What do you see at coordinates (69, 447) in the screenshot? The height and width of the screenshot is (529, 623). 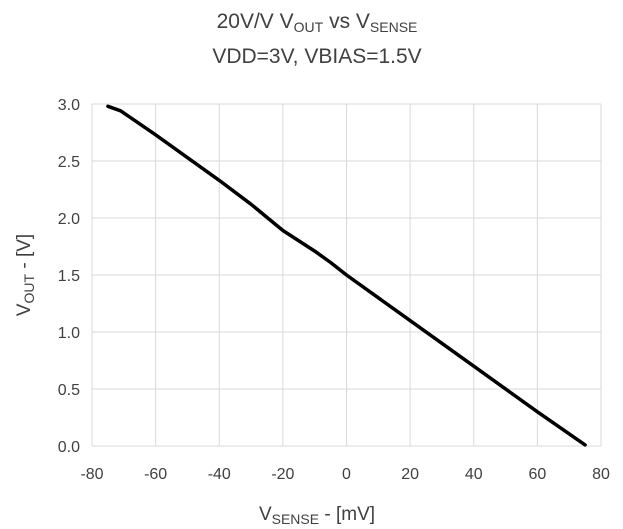 I see `y-tick-label: 0.0` at bounding box center [69, 447].